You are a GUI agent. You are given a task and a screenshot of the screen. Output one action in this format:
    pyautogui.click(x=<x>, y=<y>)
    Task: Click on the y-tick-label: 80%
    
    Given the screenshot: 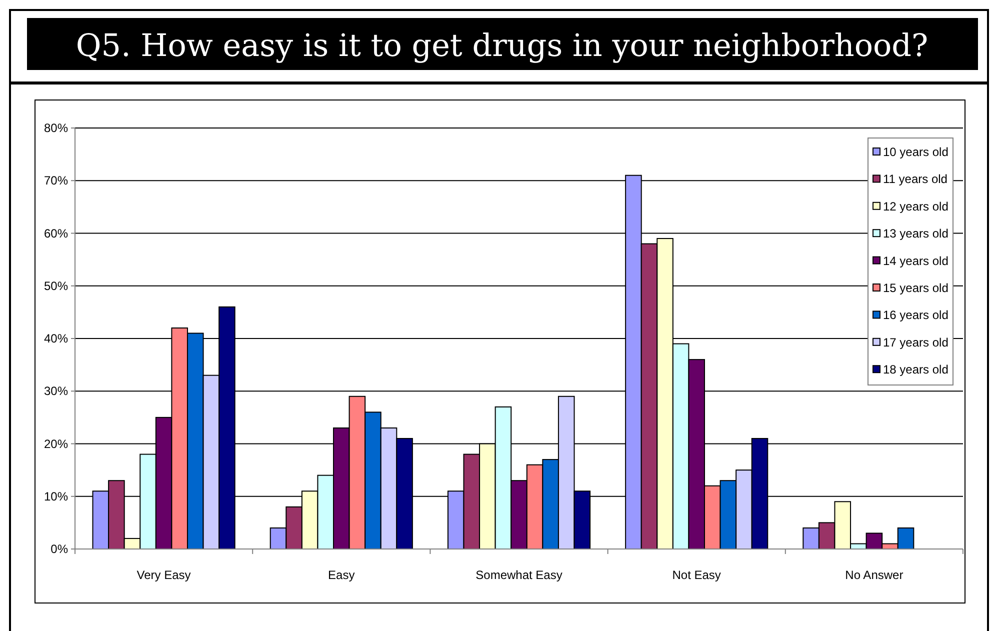 What is the action you would take?
    pyautogui.click(x=56, y=128)
    